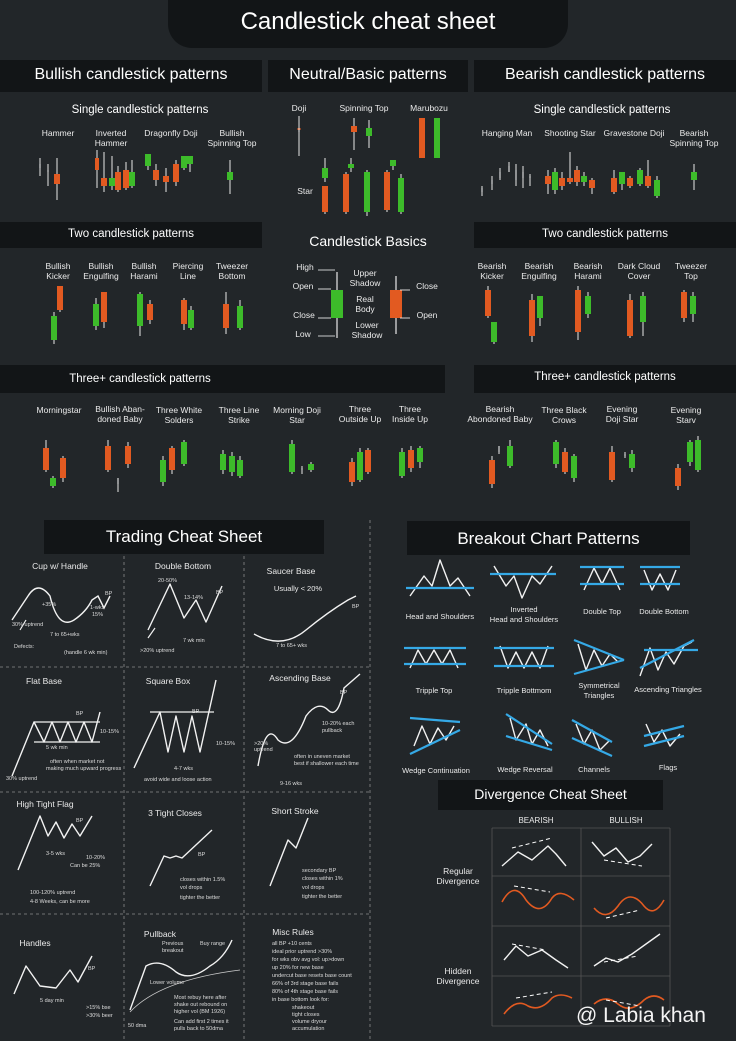 This screenshot has width=736, height=1041. Describe the element at coordinates (305, 191) in the screenshot. I see `label-star: Star` at that location.